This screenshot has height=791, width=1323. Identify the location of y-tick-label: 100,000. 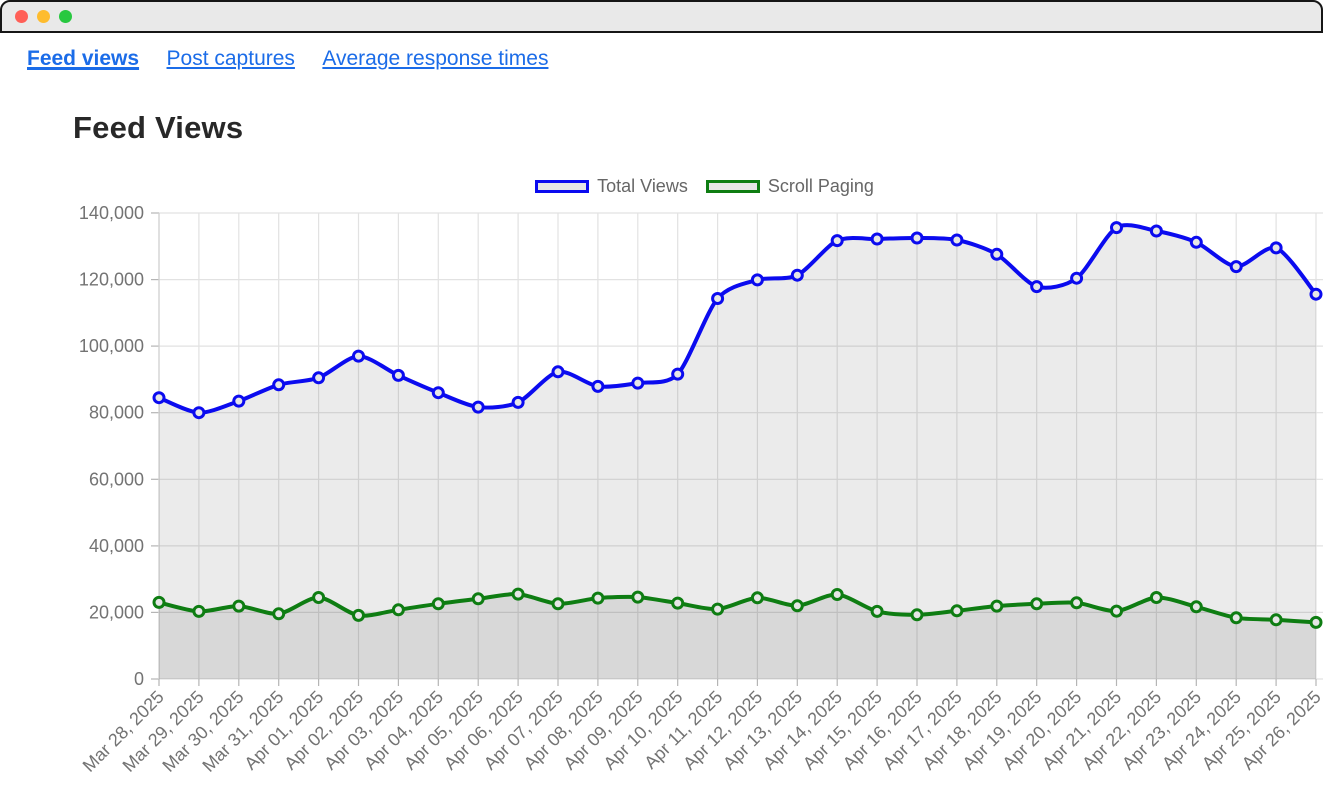
(111, 346).